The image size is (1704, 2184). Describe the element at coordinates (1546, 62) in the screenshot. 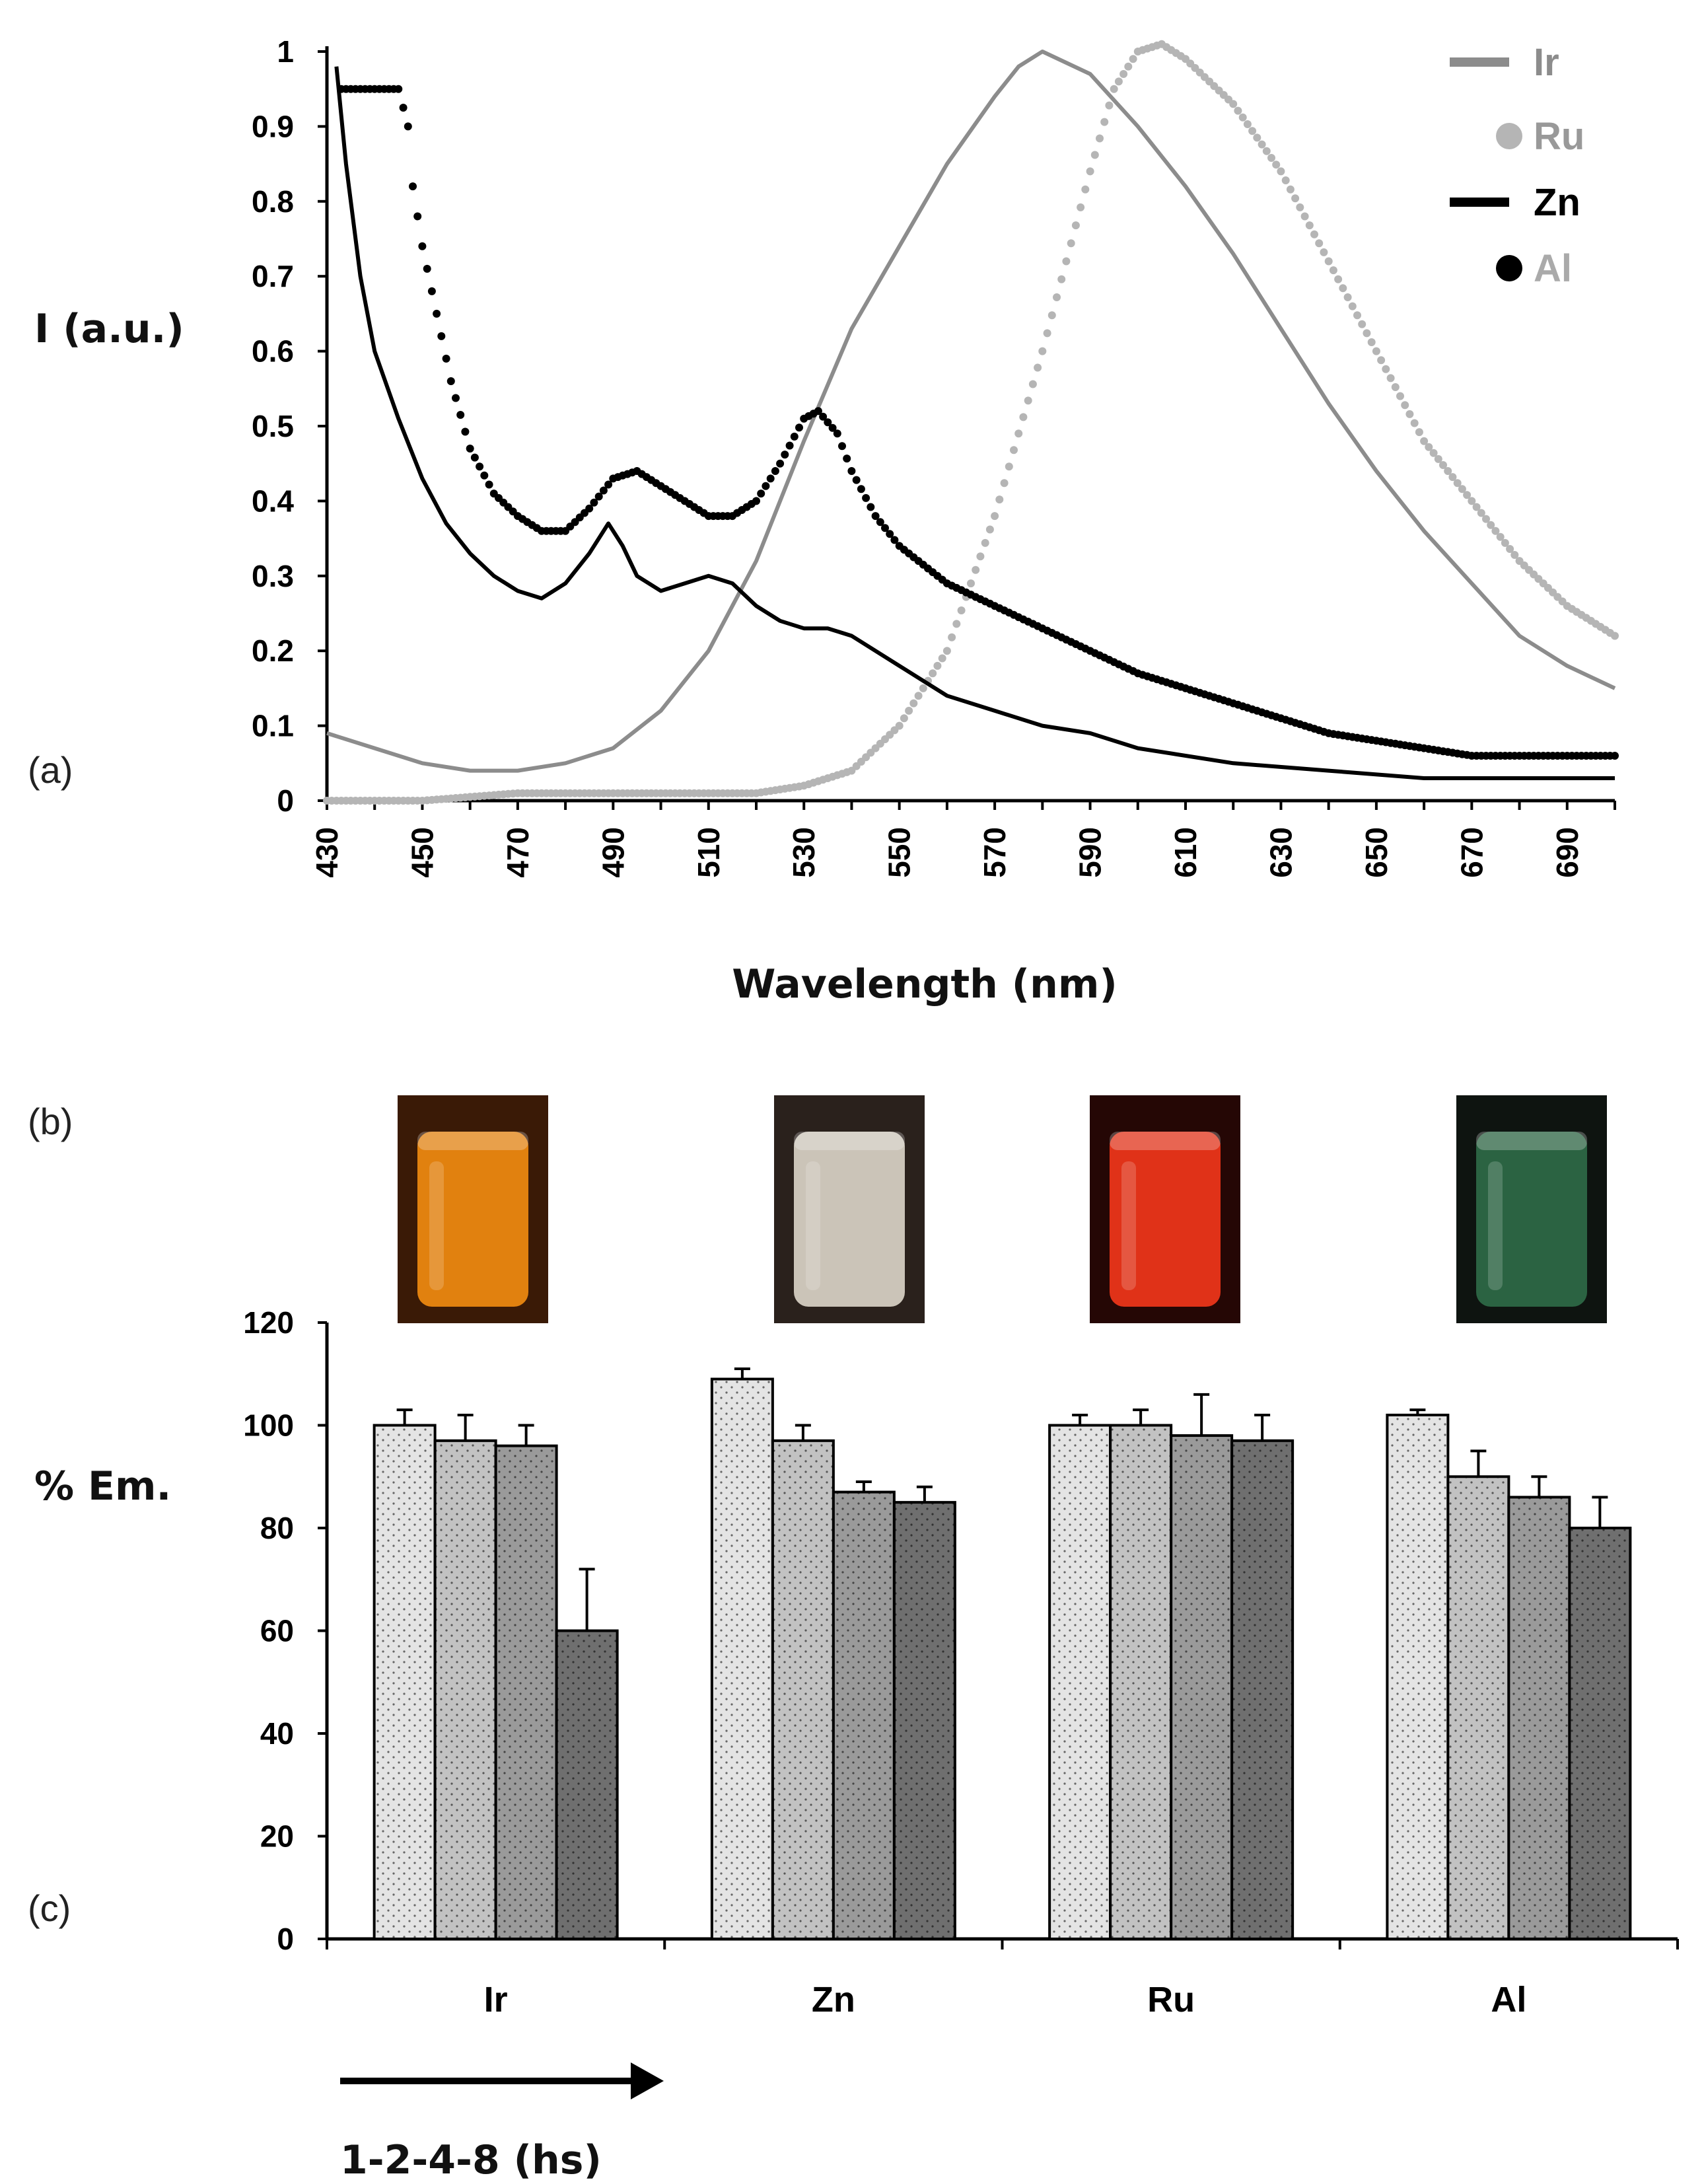

I see `legend-label-ir: Ir` at that location.